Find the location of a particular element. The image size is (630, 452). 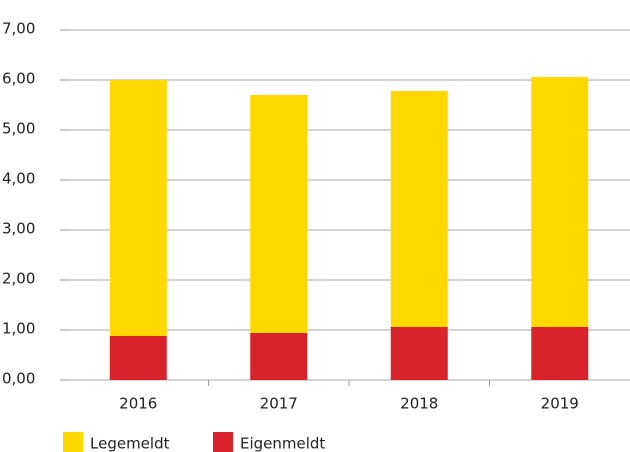

x-tick-label: 2019 is located at coordinates (560, 404).